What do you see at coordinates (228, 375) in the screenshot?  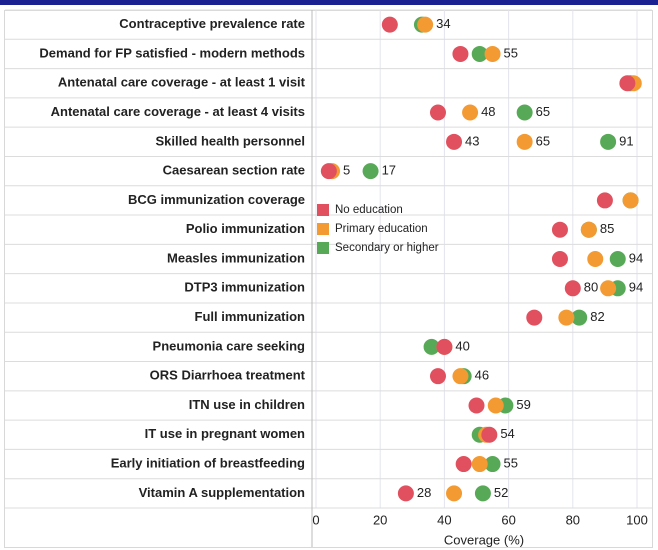 I see `category-label: ORS Diarrhoea treatment` at bounding box center [228, 375].